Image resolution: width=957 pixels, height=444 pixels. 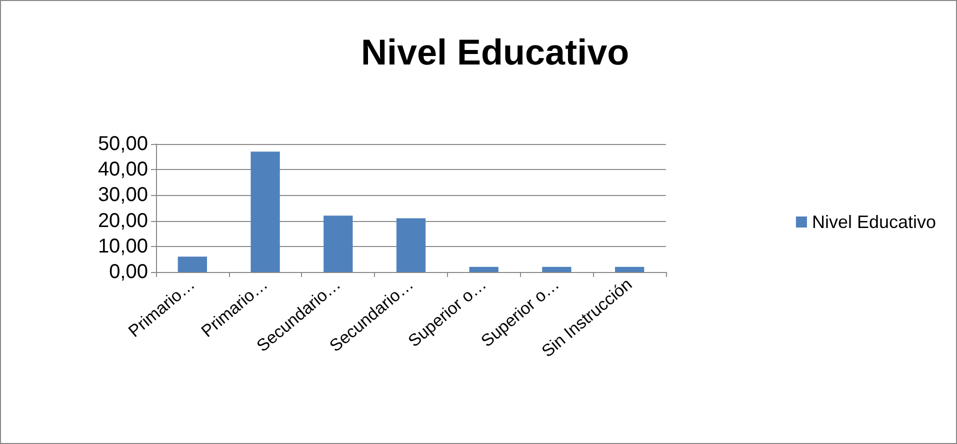 What do you see at coordinates (123, 221) in the screenshot?
I see `y-tick-label: 20,00` at bounding box center [123, 221].